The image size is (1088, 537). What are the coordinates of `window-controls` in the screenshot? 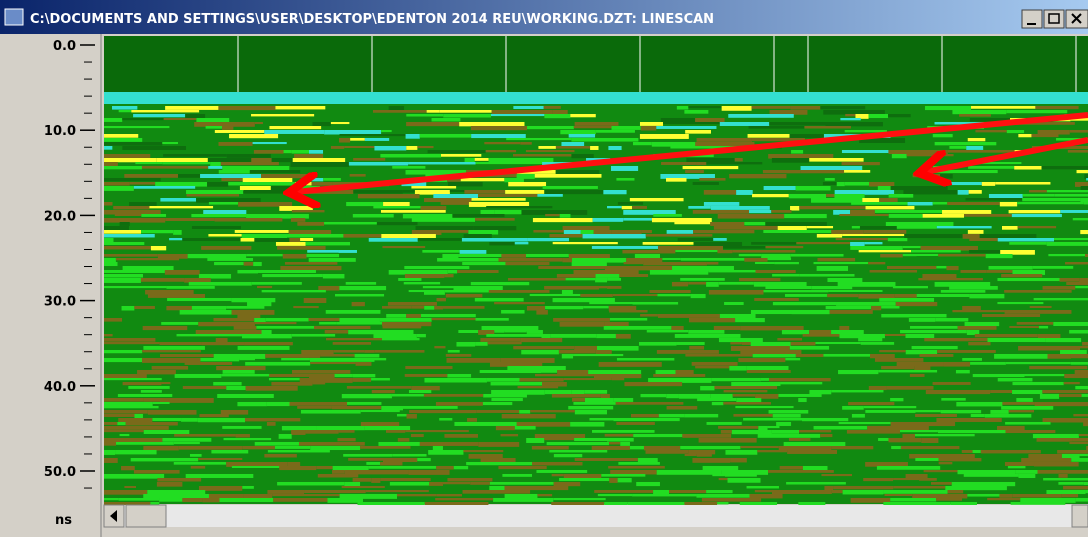 It's located at (1054, 19).